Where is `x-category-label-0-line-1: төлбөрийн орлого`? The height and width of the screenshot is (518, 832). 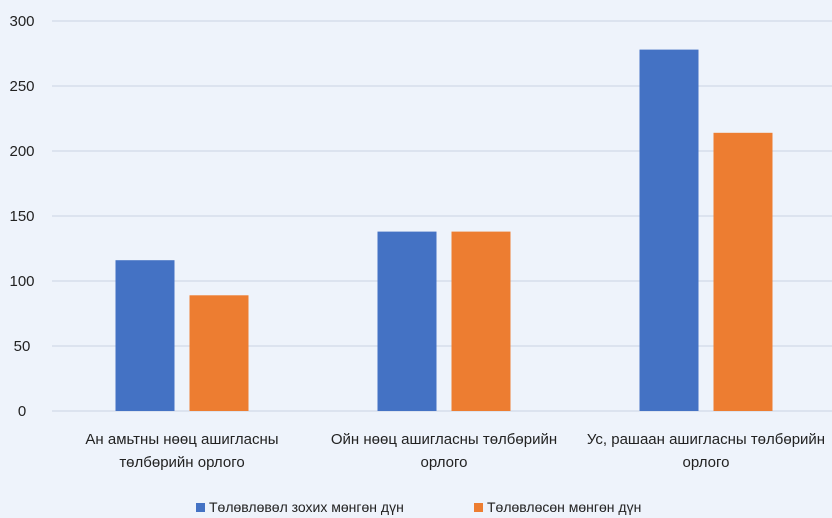
x-category-label-0-line-1: төлбөрийн орлого is located at coordinates (181, 462).